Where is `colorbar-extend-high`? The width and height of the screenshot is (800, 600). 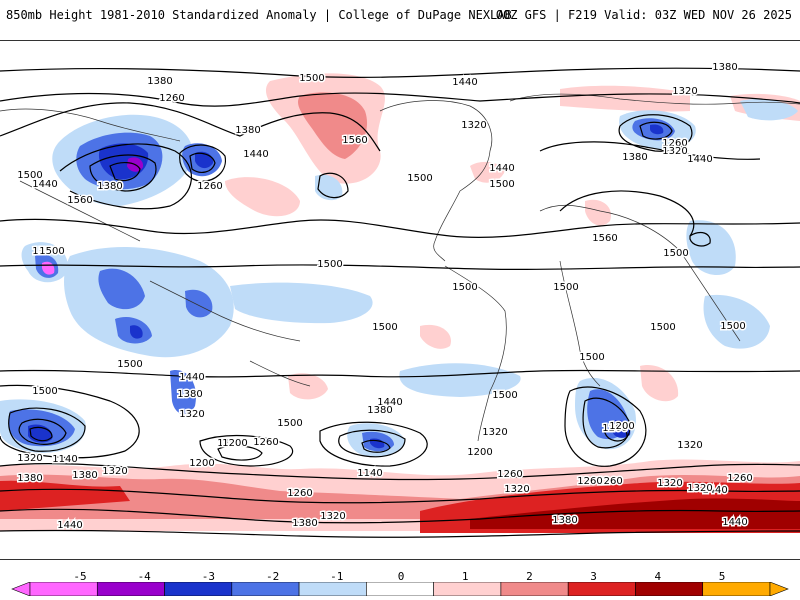
colorbar-extend-high is located at coordinates (779, 589).